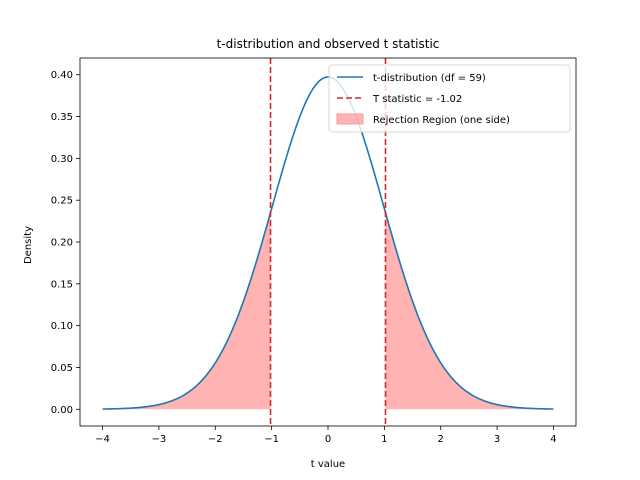  What do you see at coordinates (62, 284) in the screenshot?
I see `y-tick-label: 0.15` at bounding box center [62, 284].